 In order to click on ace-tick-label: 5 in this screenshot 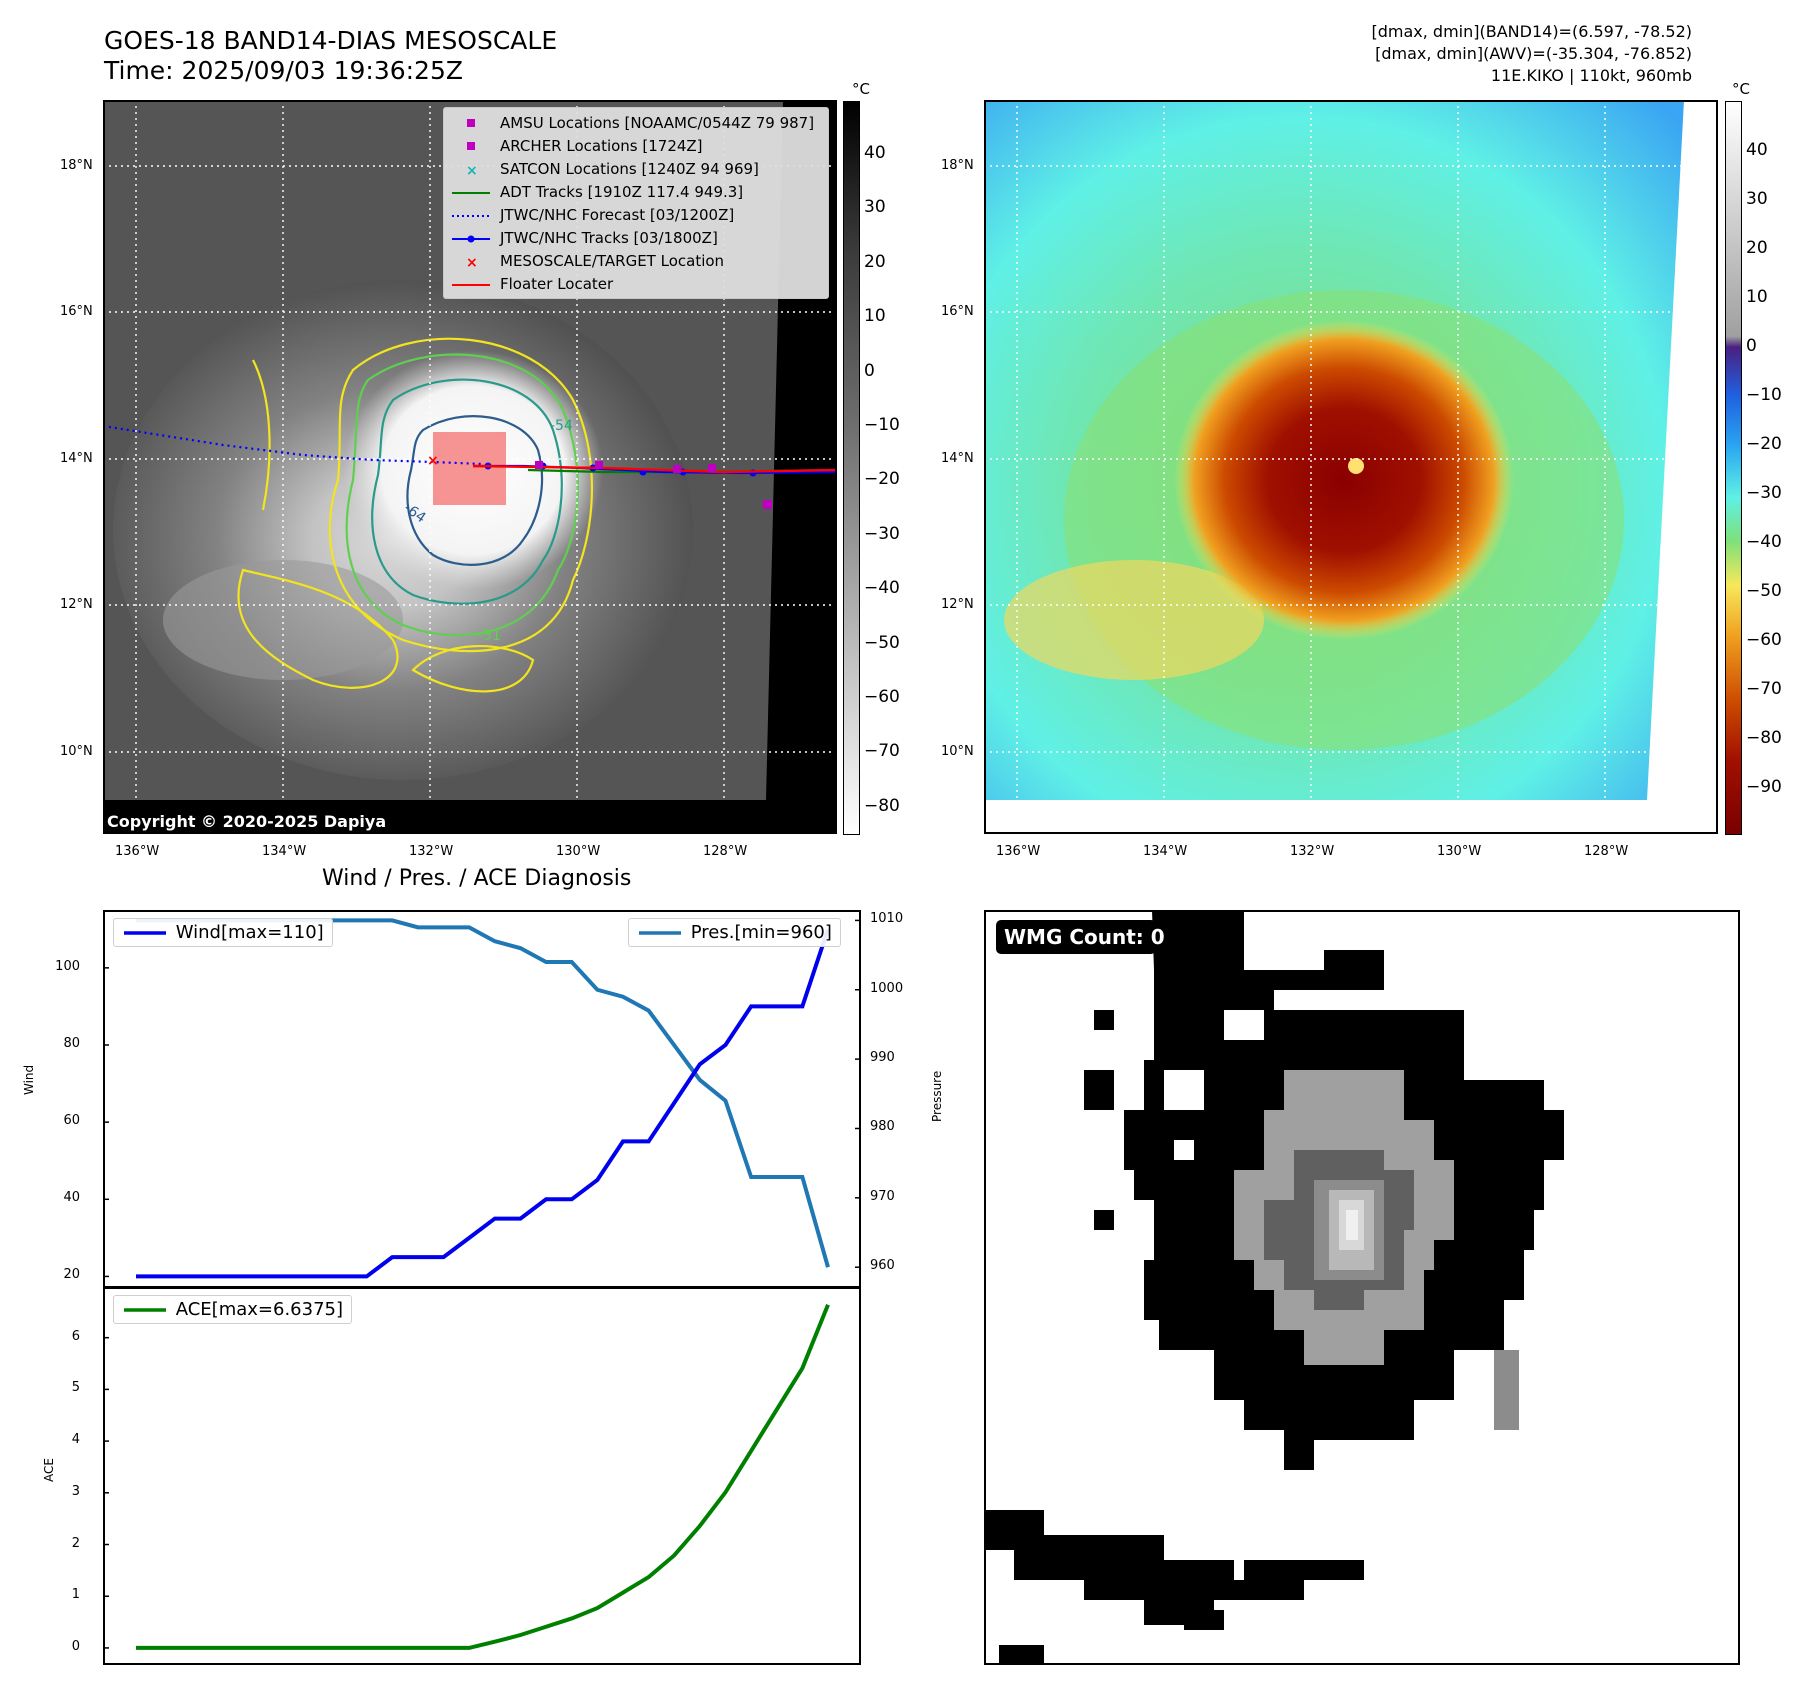, I will do `click(75, 1388)`.